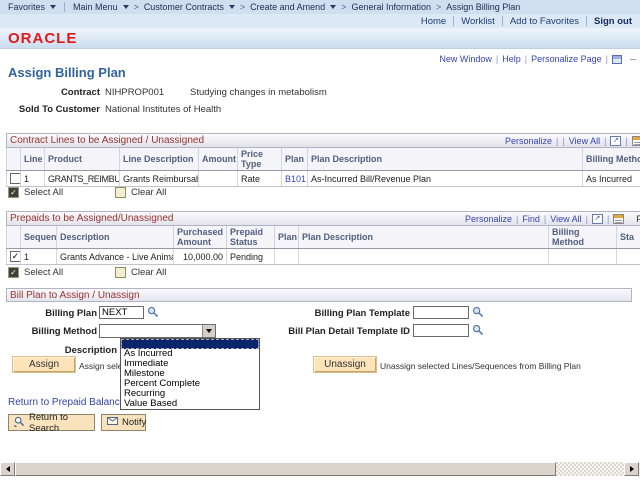 The image size is (640, 480). What do you see at coordinates (123, 422) in the screenshot?
I see `notify-button: Notify` at bounding box center [123, 422].